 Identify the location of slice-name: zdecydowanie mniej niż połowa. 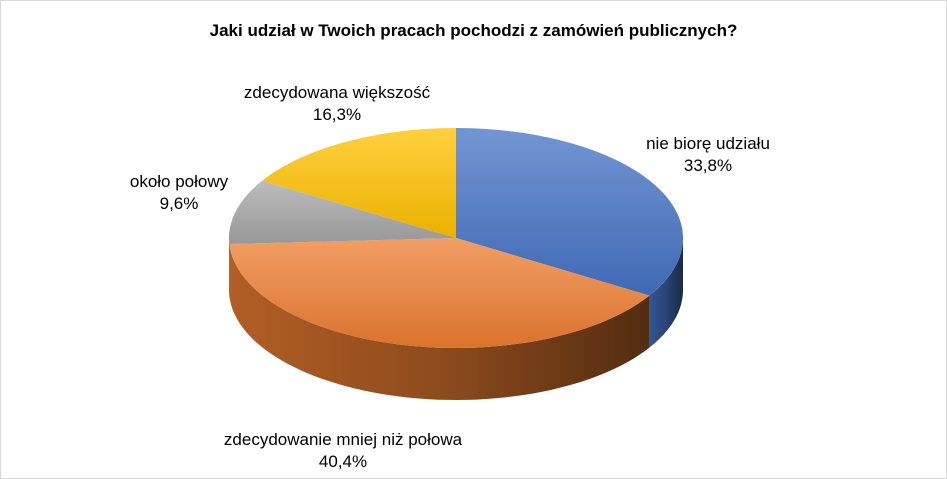
(343, 439).